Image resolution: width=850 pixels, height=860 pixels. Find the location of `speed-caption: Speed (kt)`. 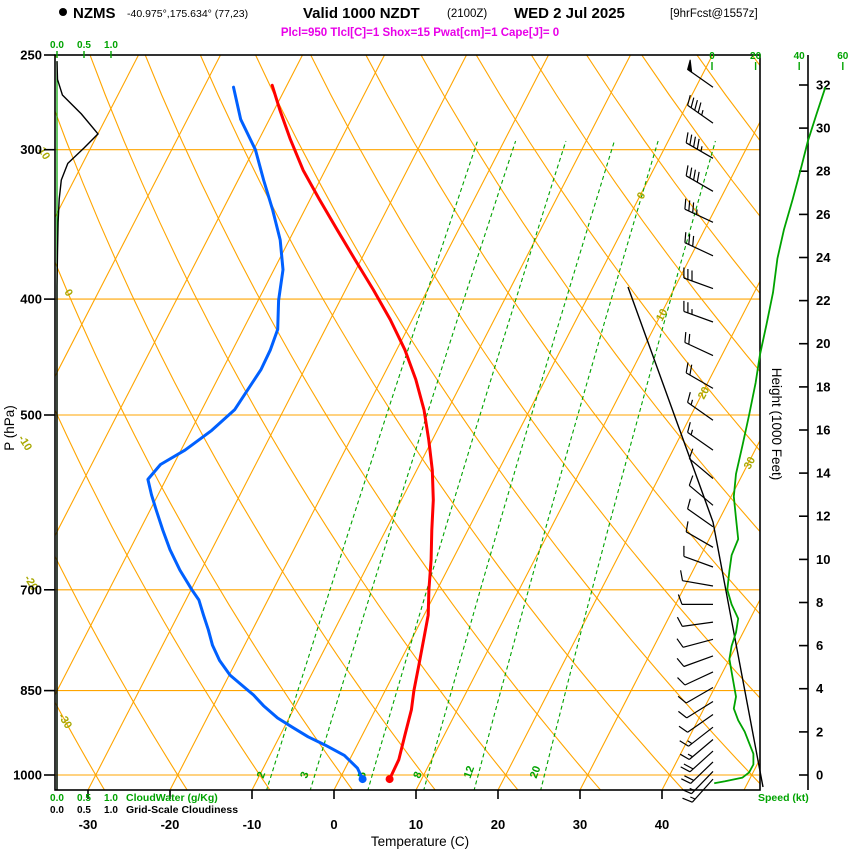

speed-caption: Speed (kt) is located at coordinates (783, 798).